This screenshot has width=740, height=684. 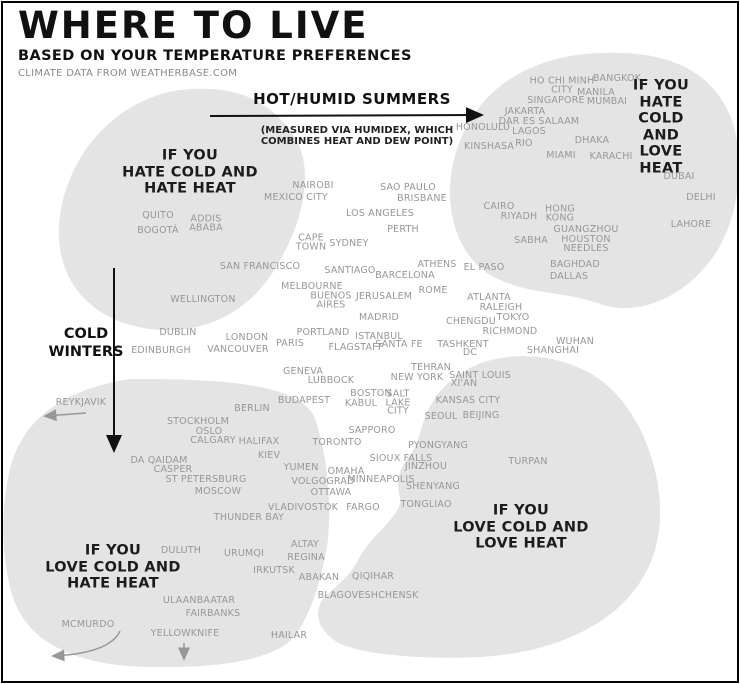 What do you see at coordinates (128, 73) in the screenshot?
I see `data-source-credit: CLIMATE DATA FROM WEATHERBASE.COM` at bounding box center [128, 73].